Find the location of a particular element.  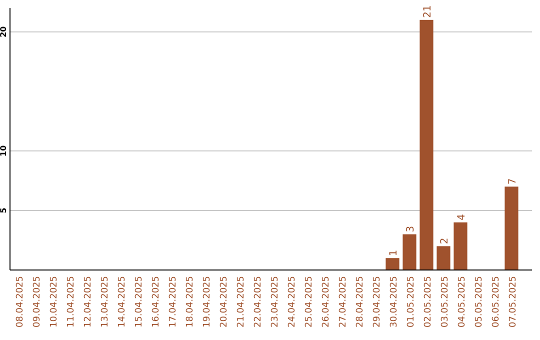

x-tick-label: 12.04.2025 is located at coordinates (89, 302).